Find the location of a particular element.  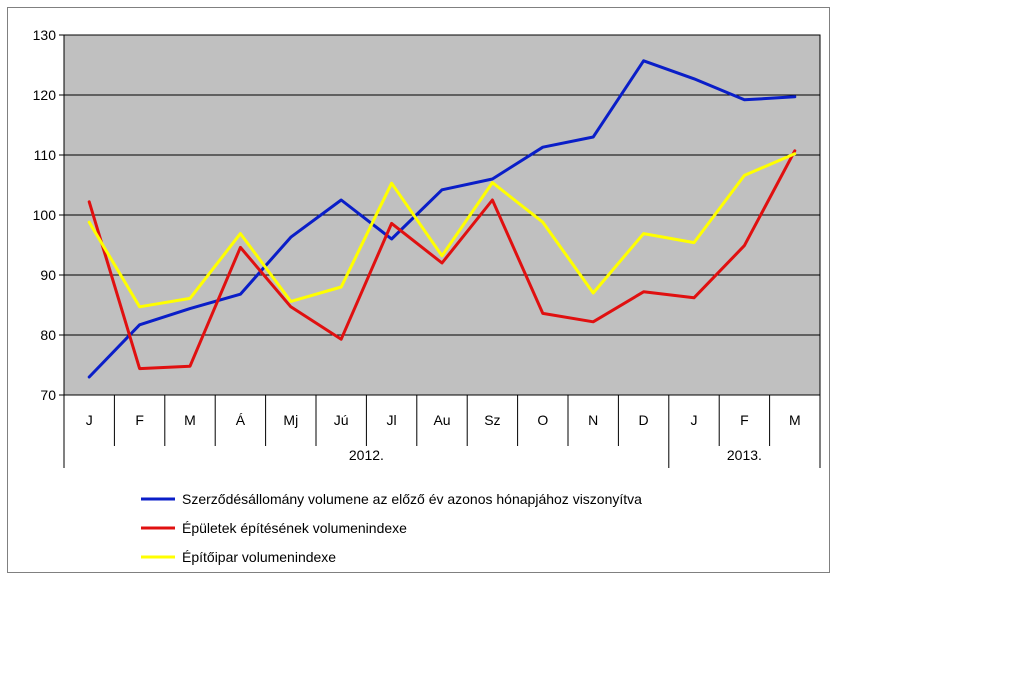

x-tick-label: N is located at coordinates (593, 420).